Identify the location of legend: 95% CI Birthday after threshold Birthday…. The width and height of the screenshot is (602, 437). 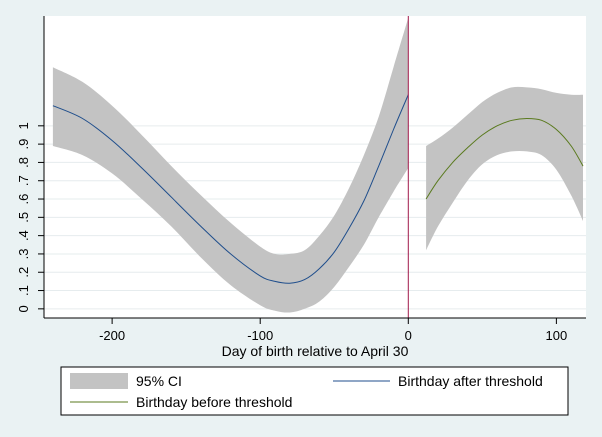
(314, 391).